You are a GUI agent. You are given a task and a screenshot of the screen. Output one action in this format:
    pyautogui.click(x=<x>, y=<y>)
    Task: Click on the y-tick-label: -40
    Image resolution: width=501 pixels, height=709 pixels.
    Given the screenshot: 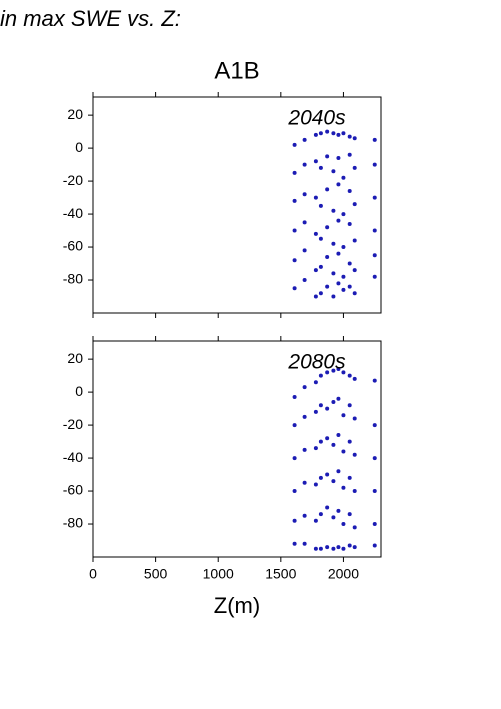 What is the action you would take?
    pyautogui.click(x=73, y=457)
    